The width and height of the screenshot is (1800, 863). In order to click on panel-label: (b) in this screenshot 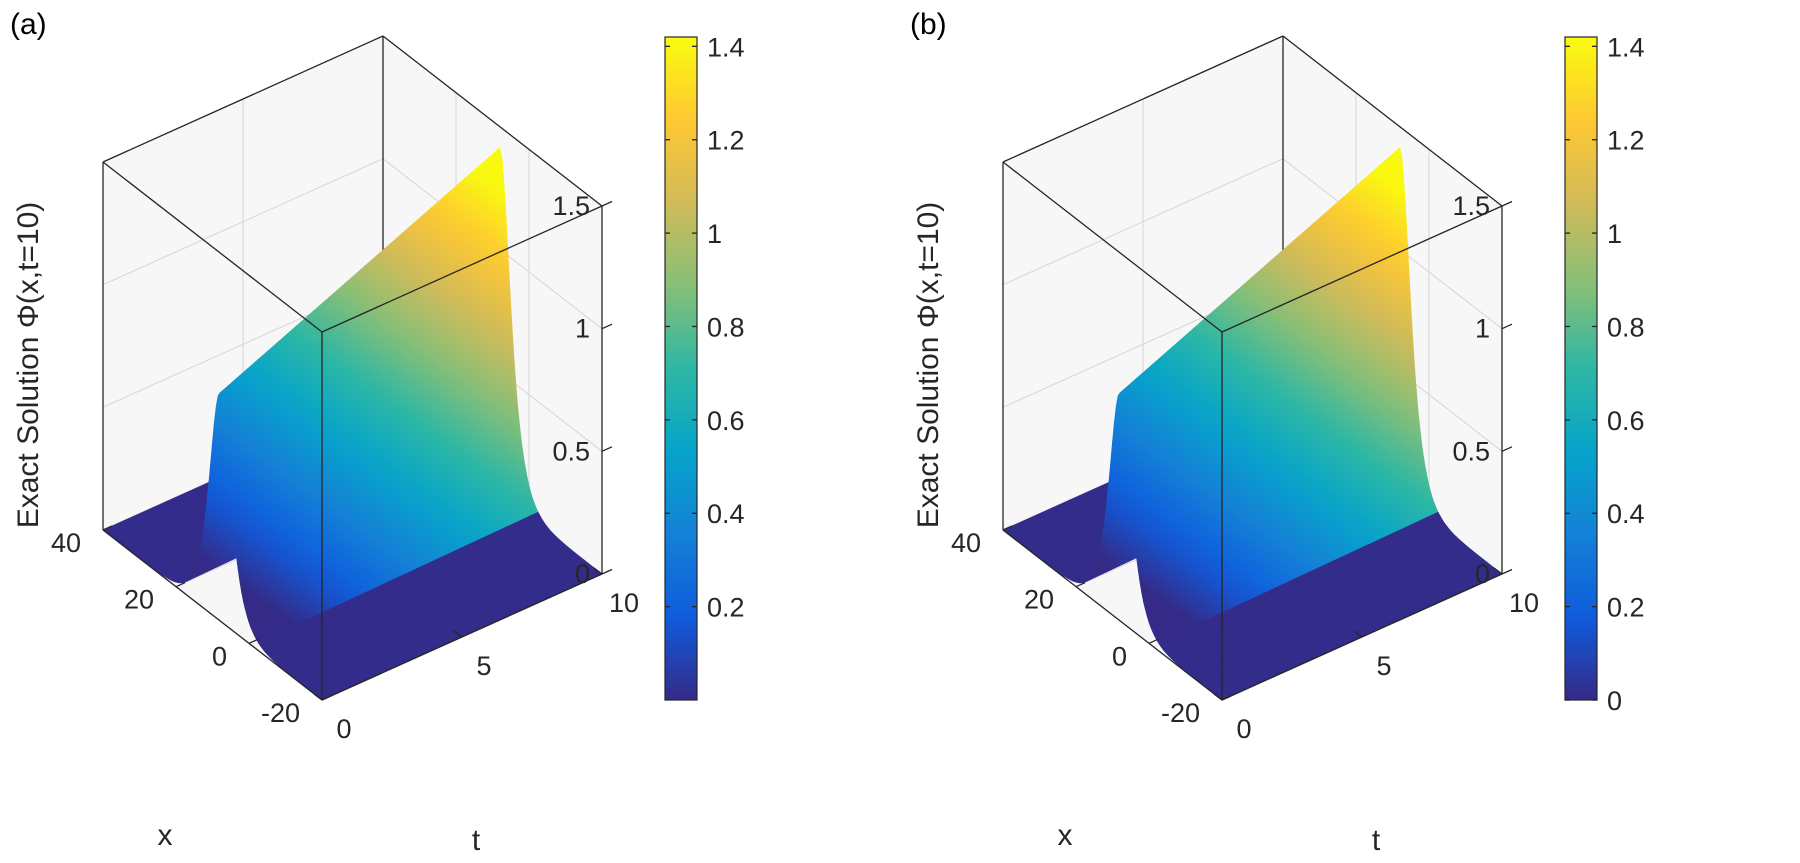, I will do `click(928, 24)`.